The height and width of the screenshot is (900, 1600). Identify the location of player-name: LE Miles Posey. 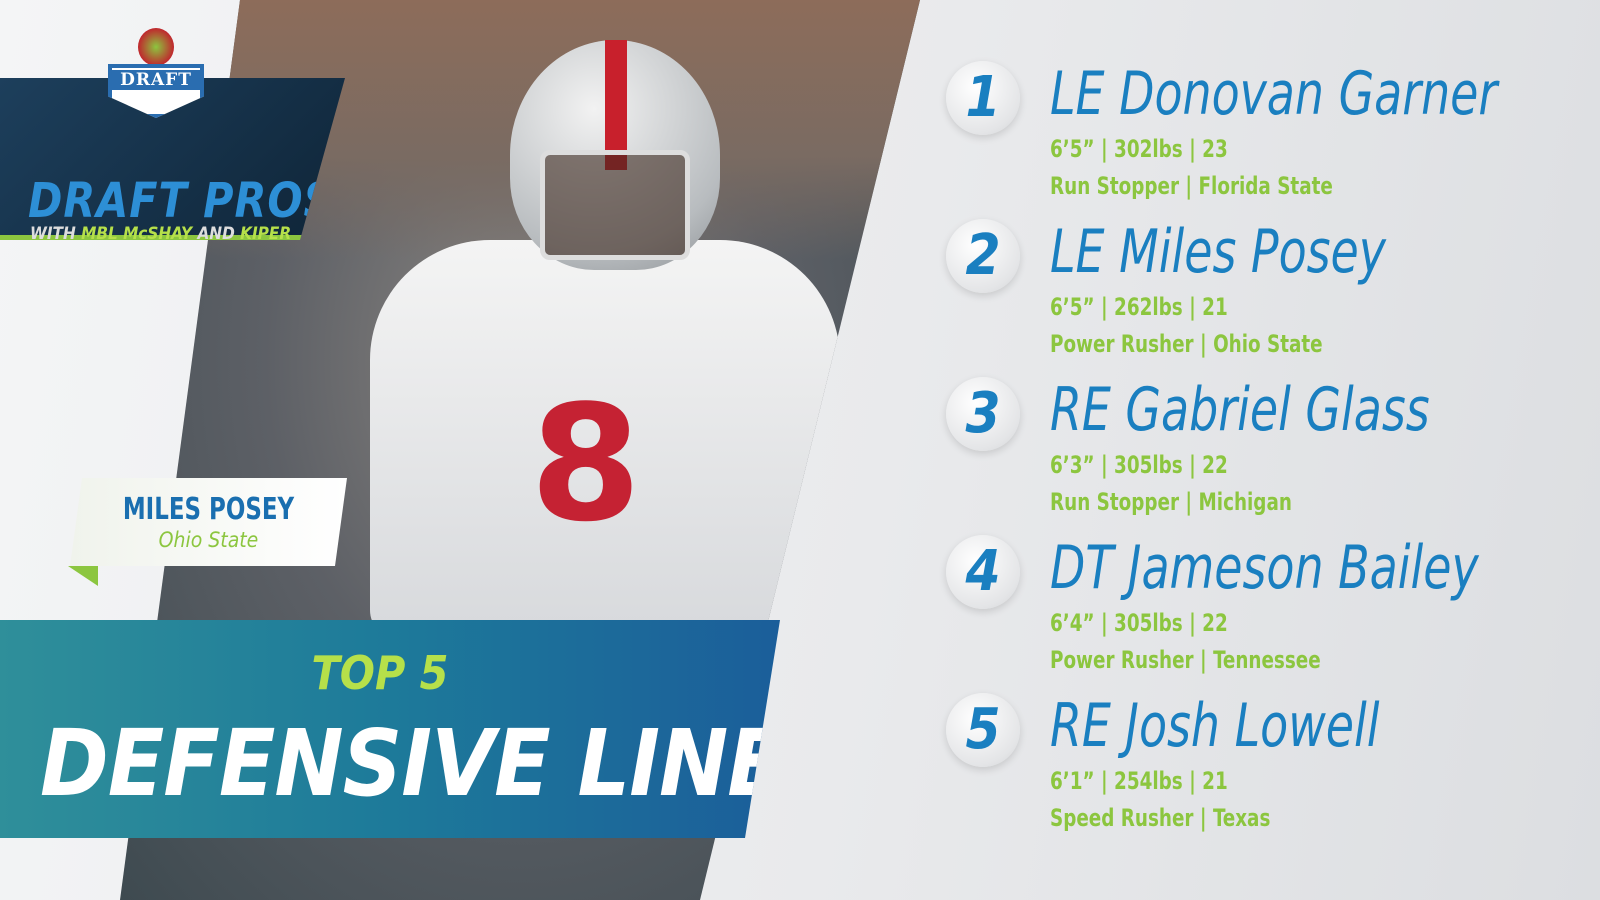
(1218, 252).